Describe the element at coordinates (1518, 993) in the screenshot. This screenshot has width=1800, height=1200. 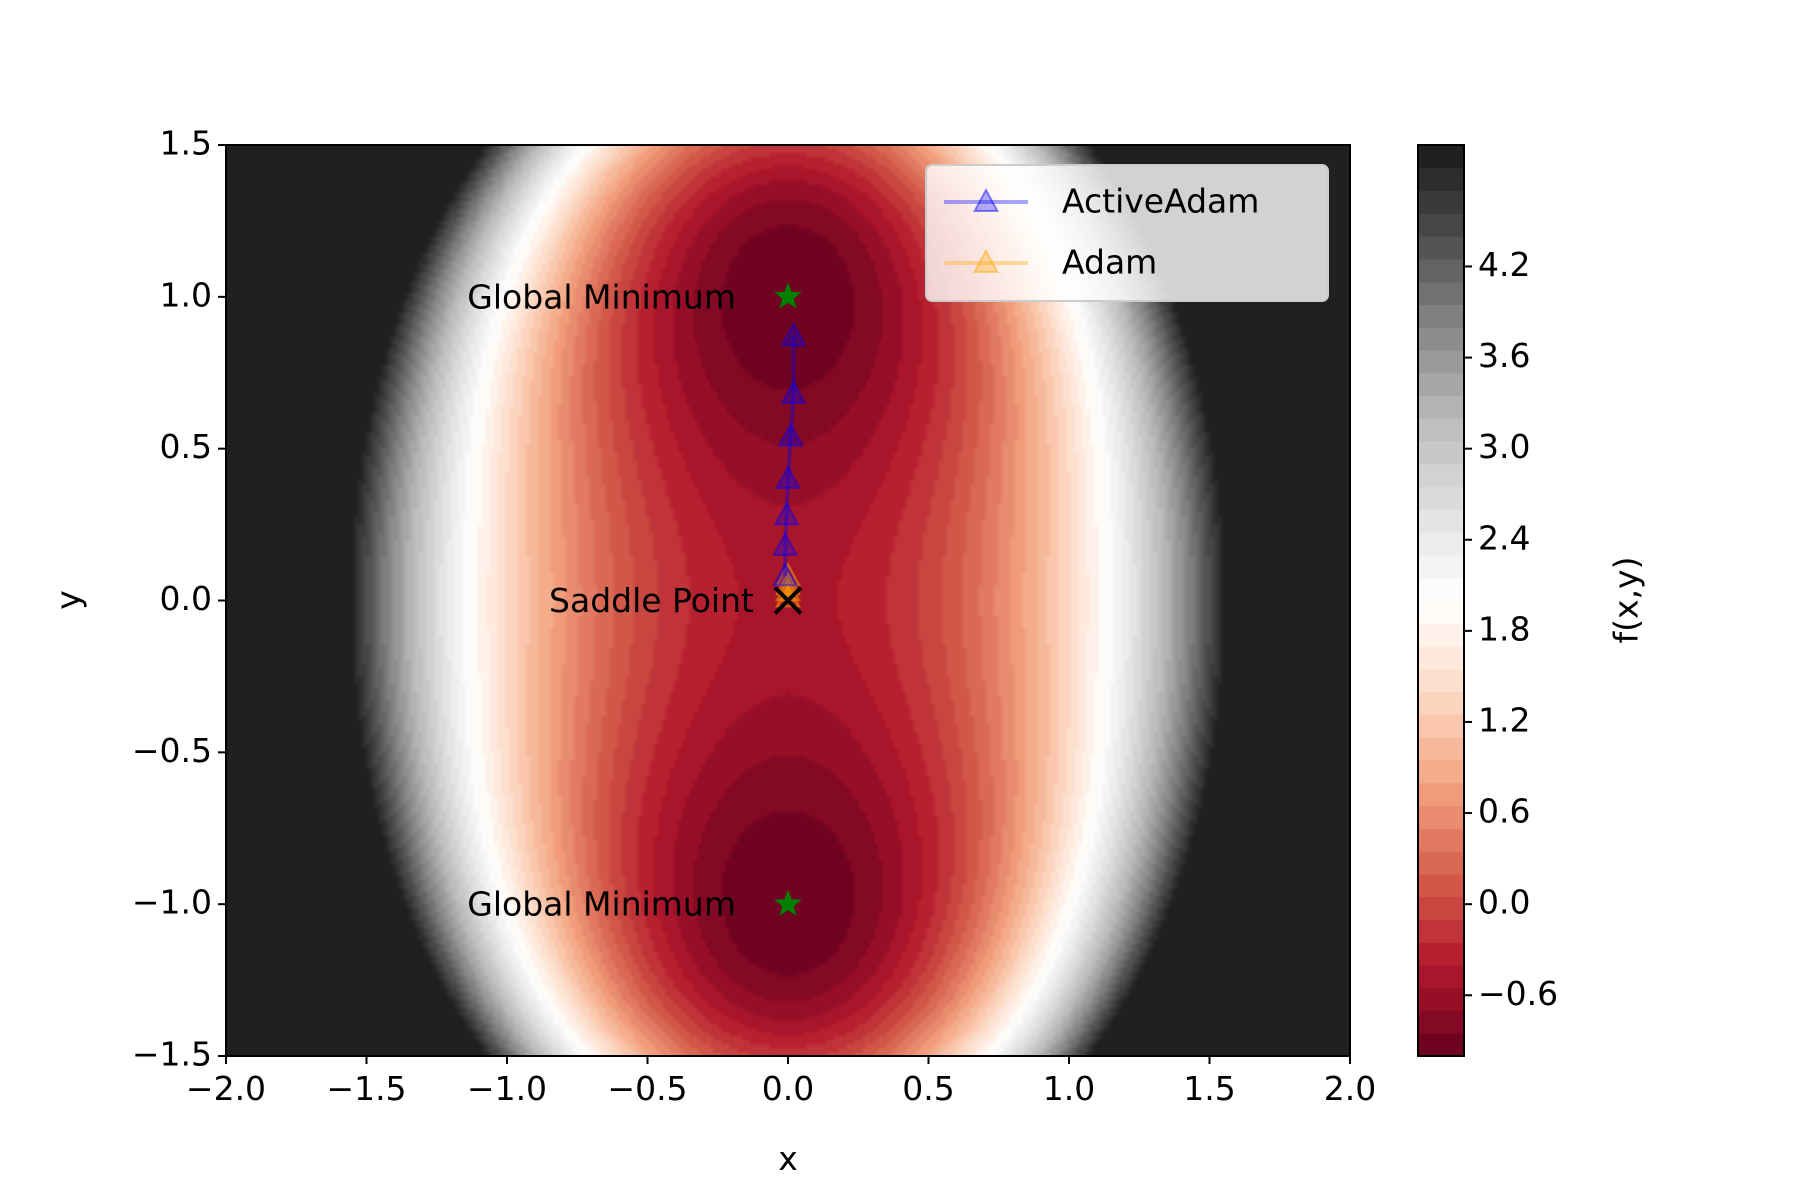
I see `colorbar-tick-label: −0.6` at that location.